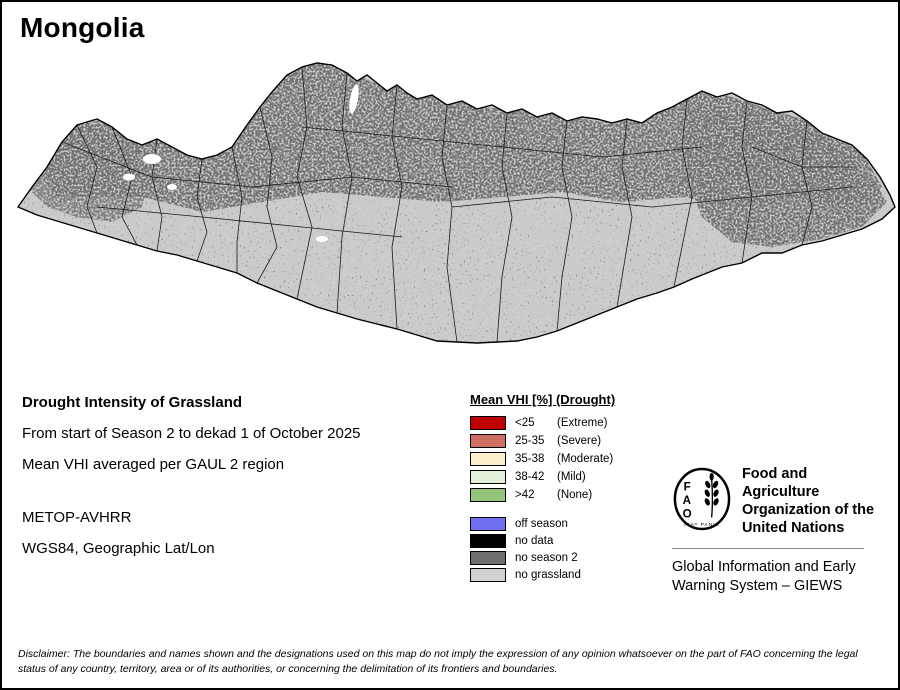 This screenshot has width=900, height=690. I want to click on legend-label: no season 2, so click(546, 557).